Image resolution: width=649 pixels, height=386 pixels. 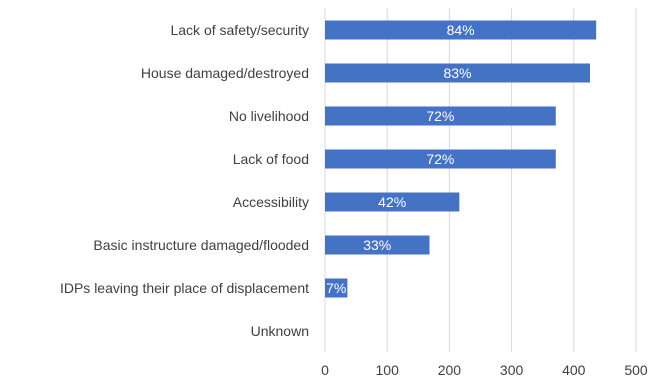 I want to click on category-label-5: Basic instructure damaged/flooded, so click(x=201, y=245).